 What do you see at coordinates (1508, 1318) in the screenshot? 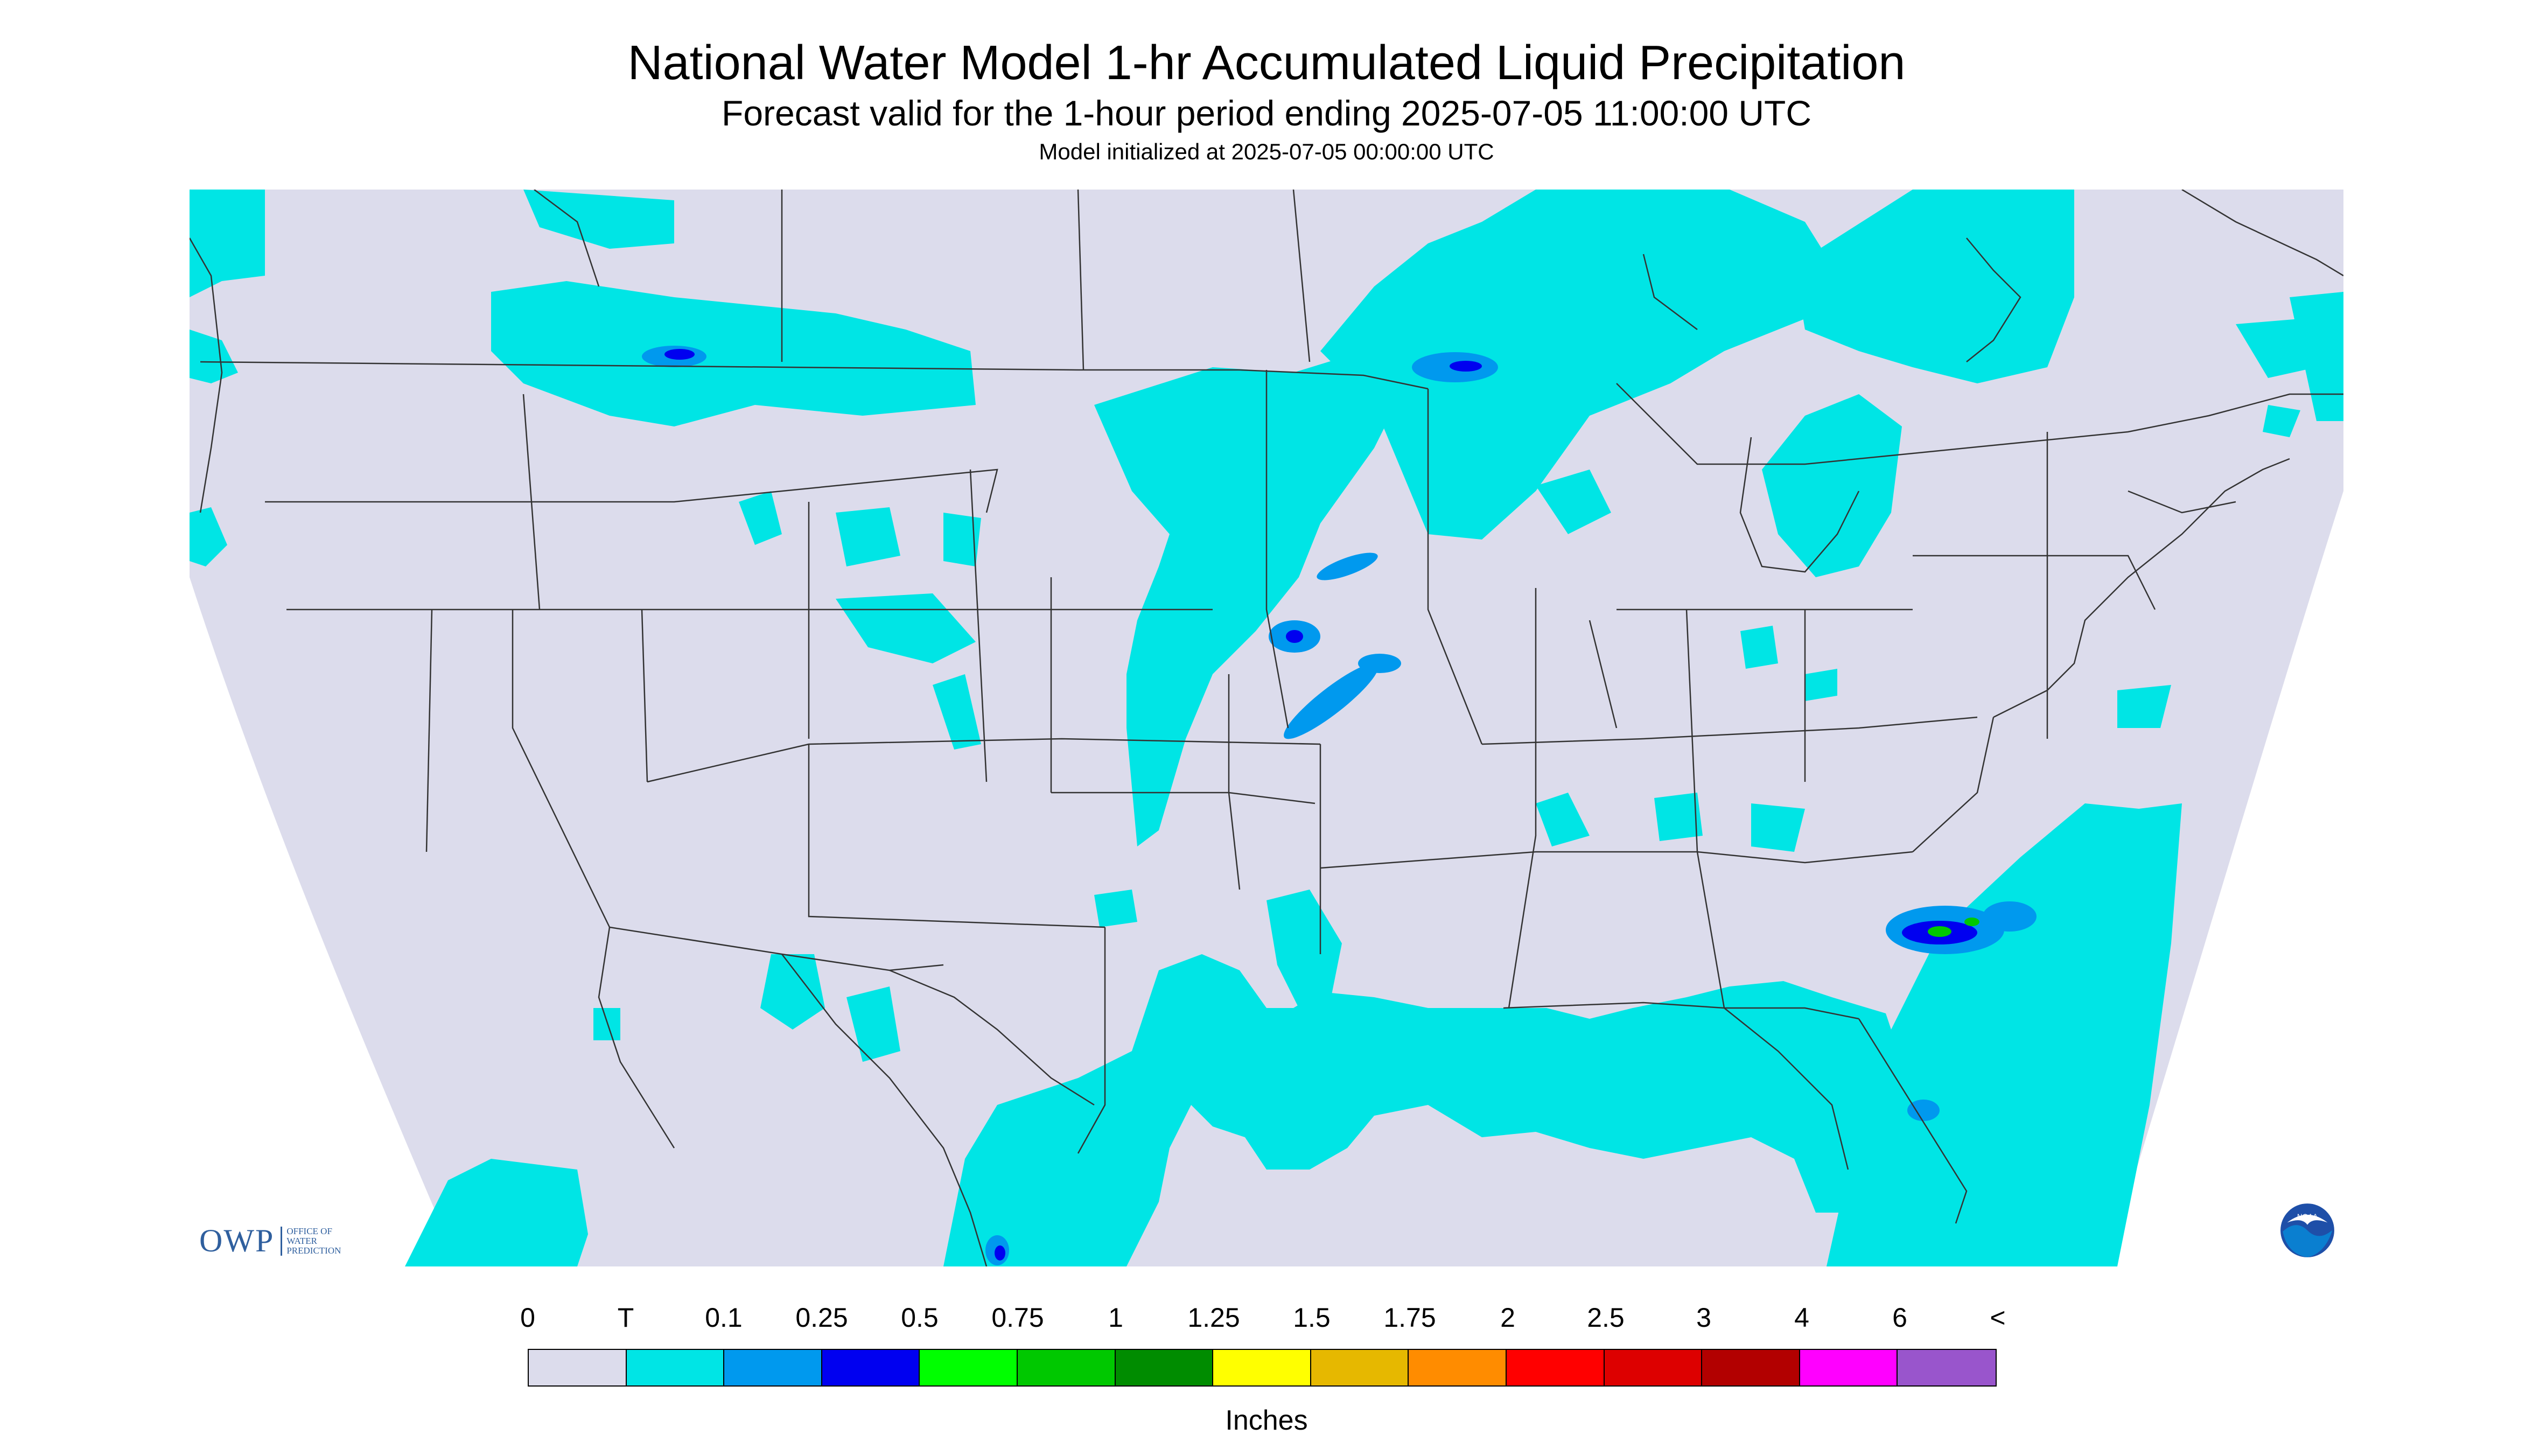
I see `legend-tick-label: 2` at bounding box center [1508, 1318].